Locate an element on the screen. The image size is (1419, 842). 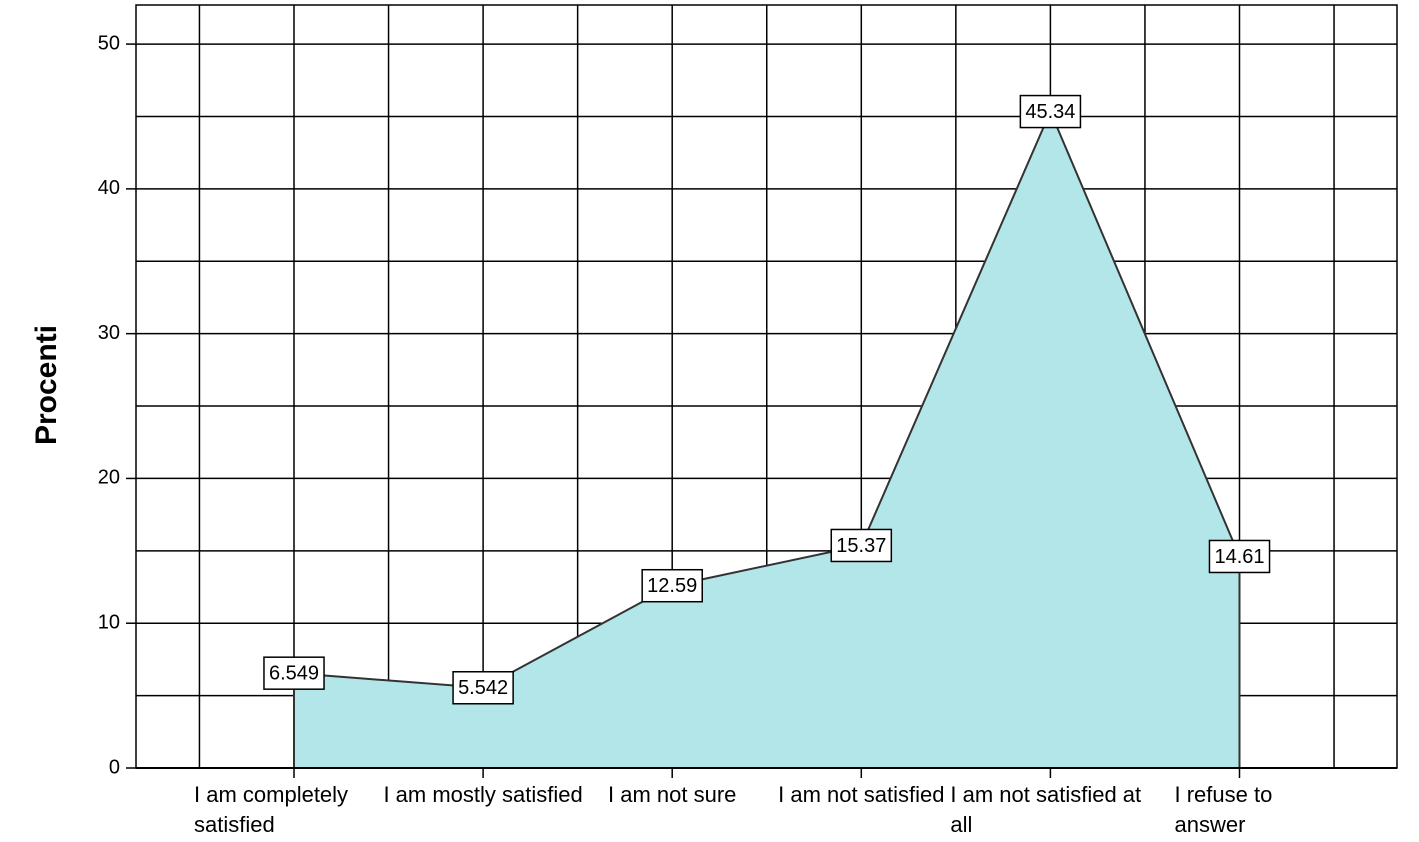
x-tick-text: I am not satisfied at all is located at coordinates (1046, 809).